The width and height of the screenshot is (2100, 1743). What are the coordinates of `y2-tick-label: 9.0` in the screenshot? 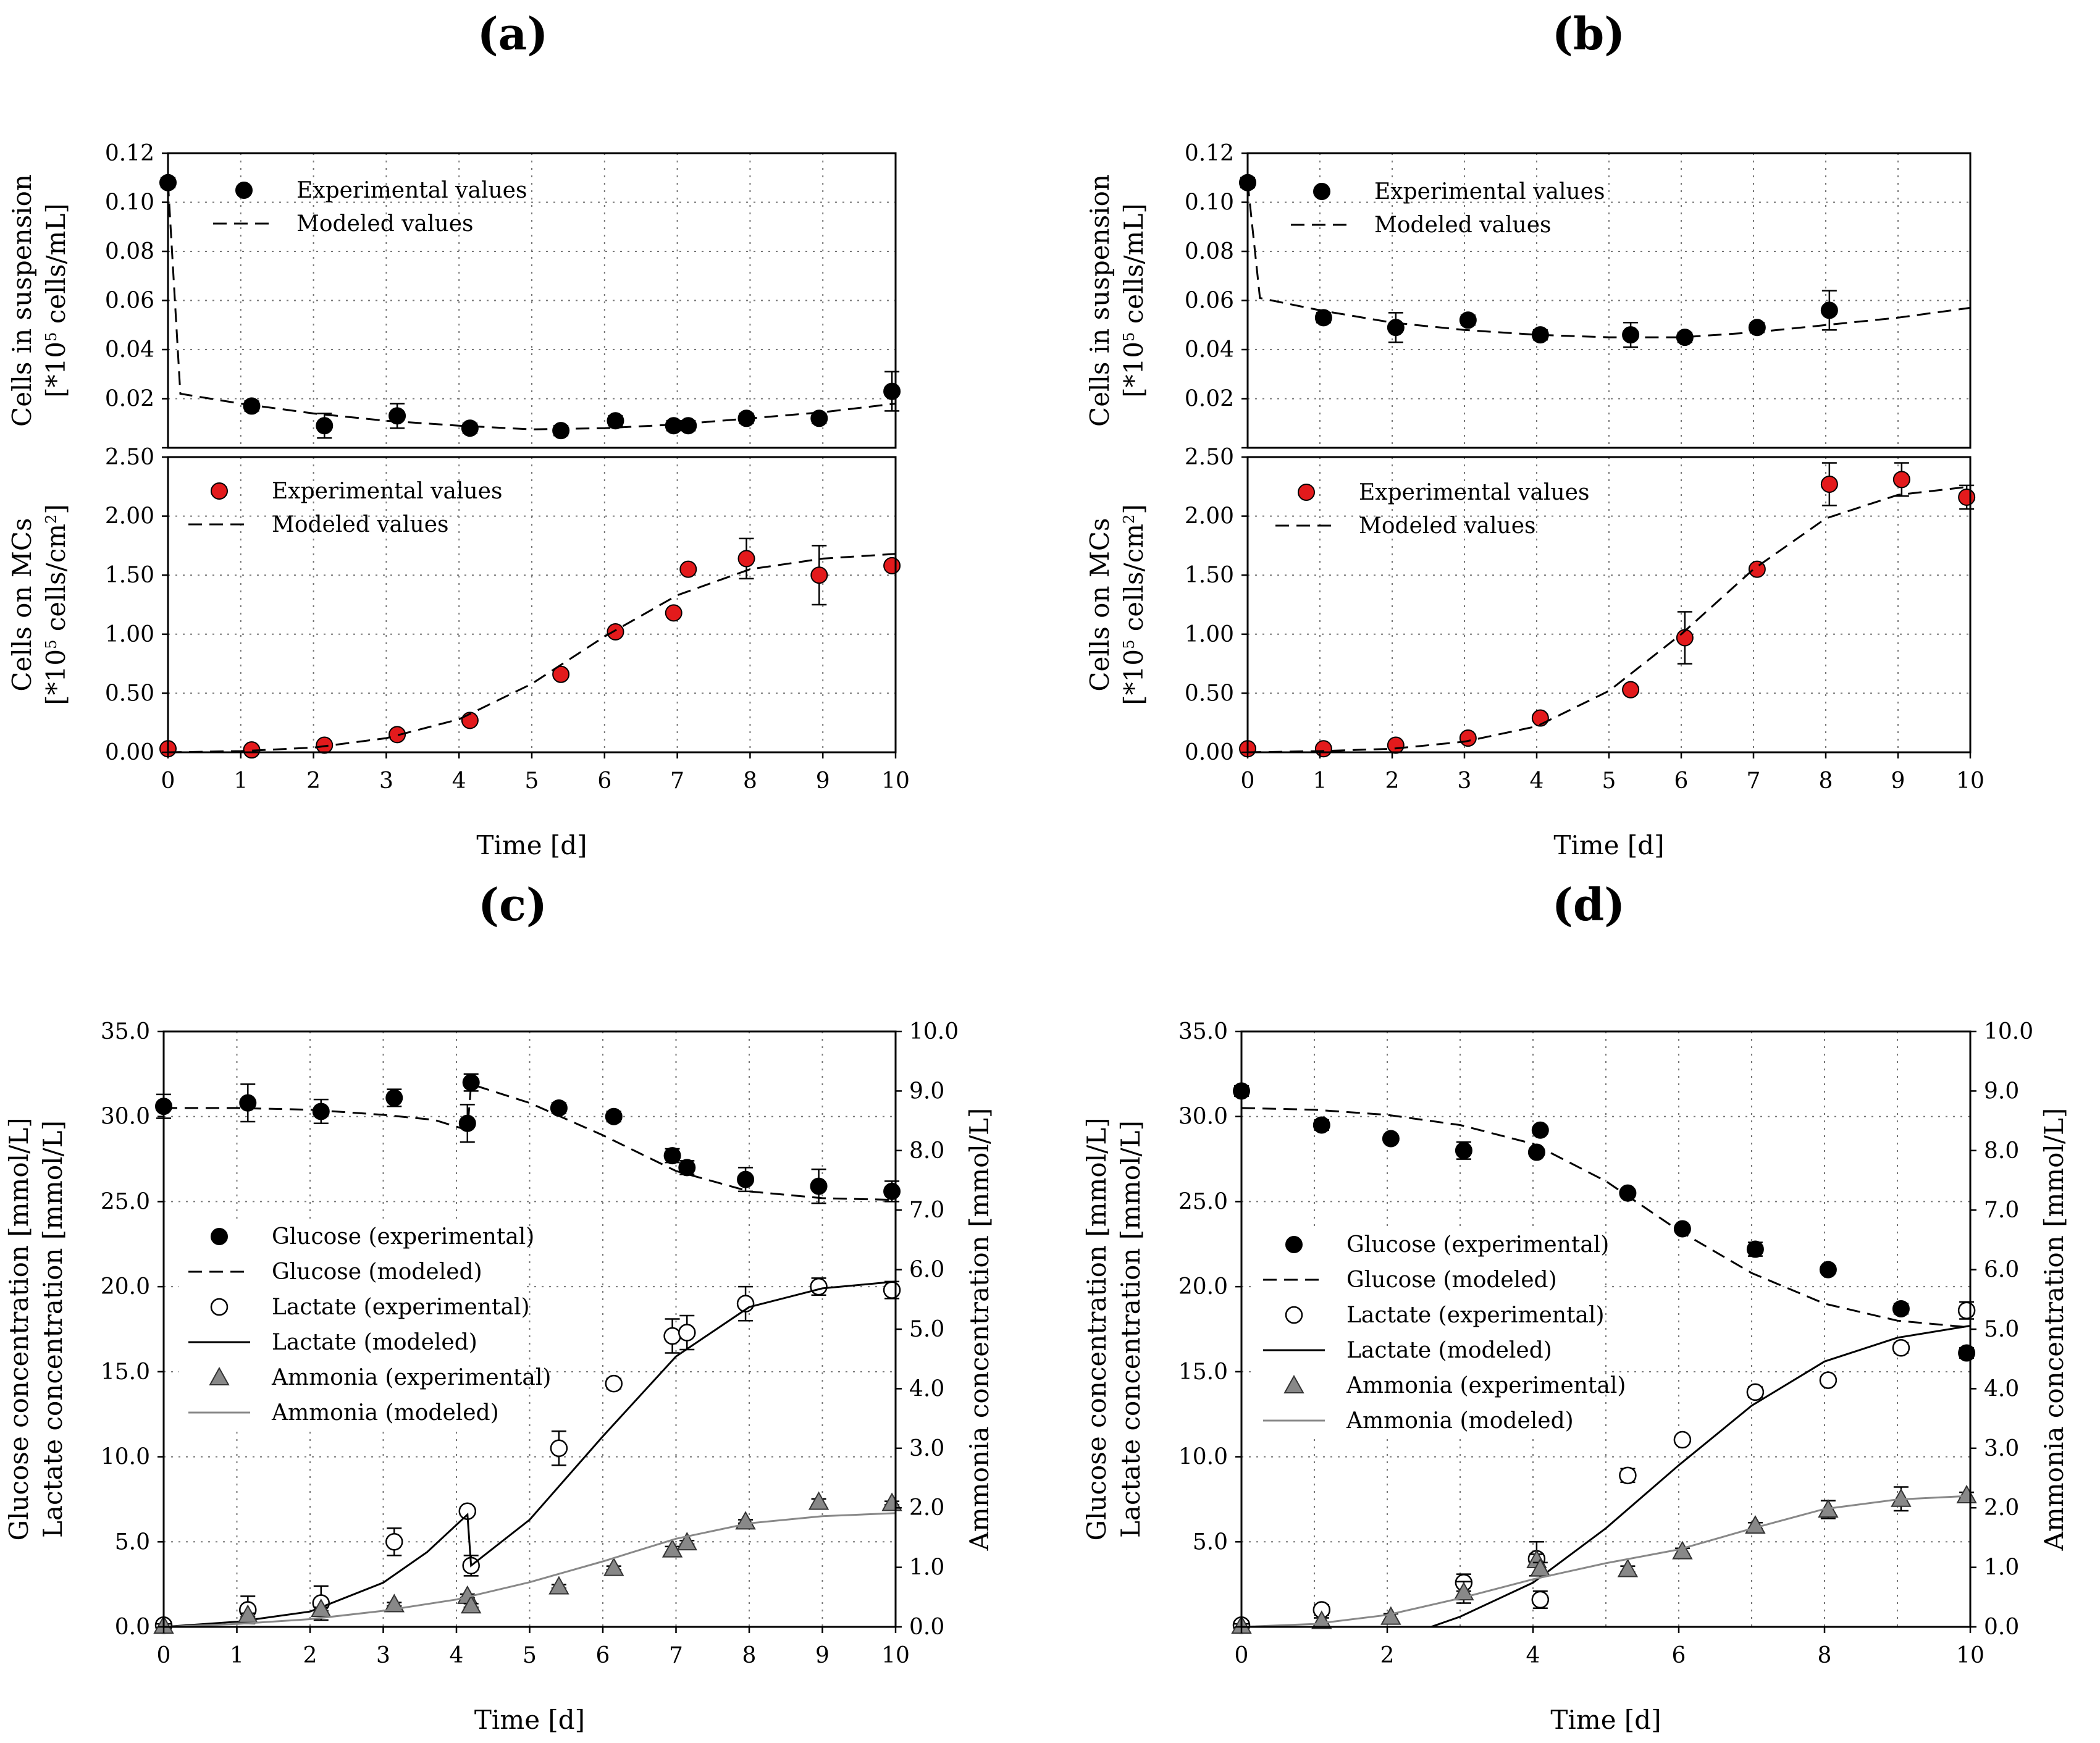 It's located at (2002, 1091).